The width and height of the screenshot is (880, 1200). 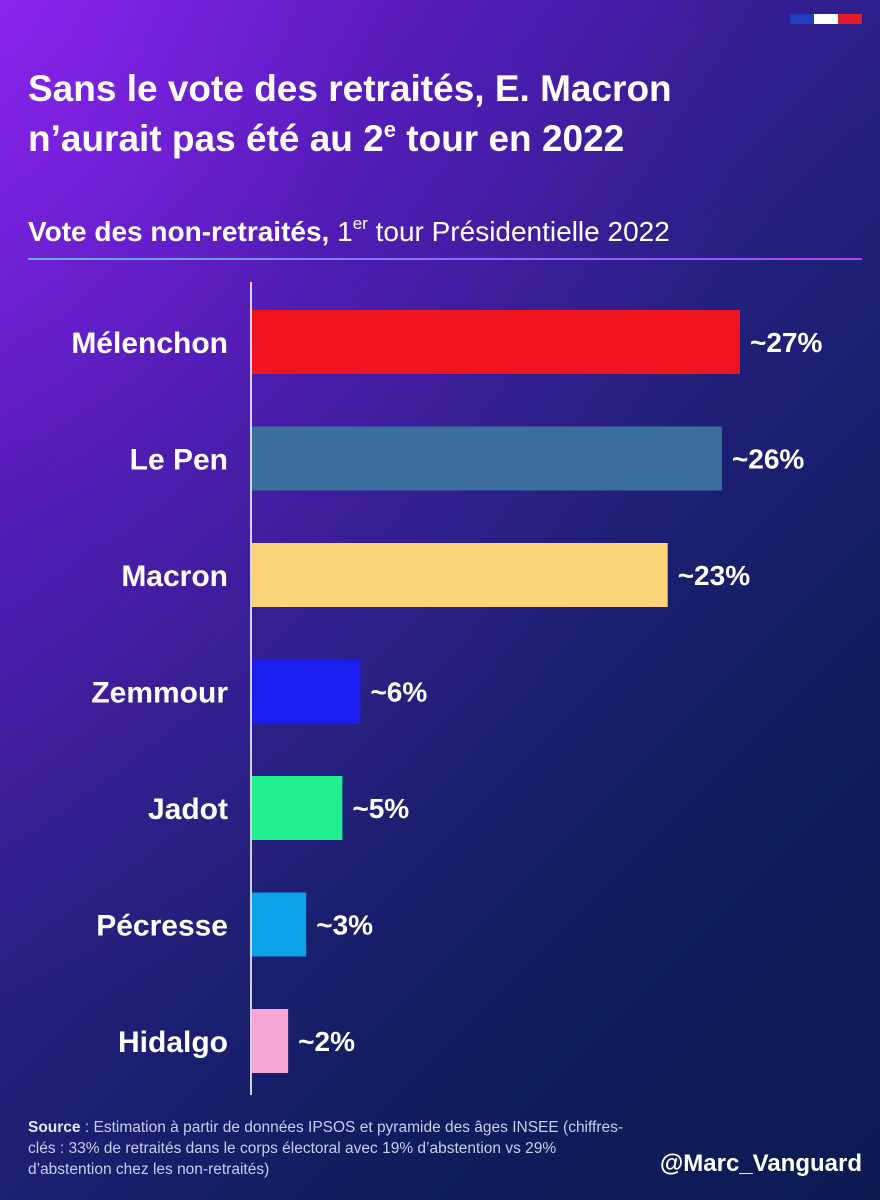 I want to click on author-handle: @Marc_Vanguard, so click(x=760, y=1163).